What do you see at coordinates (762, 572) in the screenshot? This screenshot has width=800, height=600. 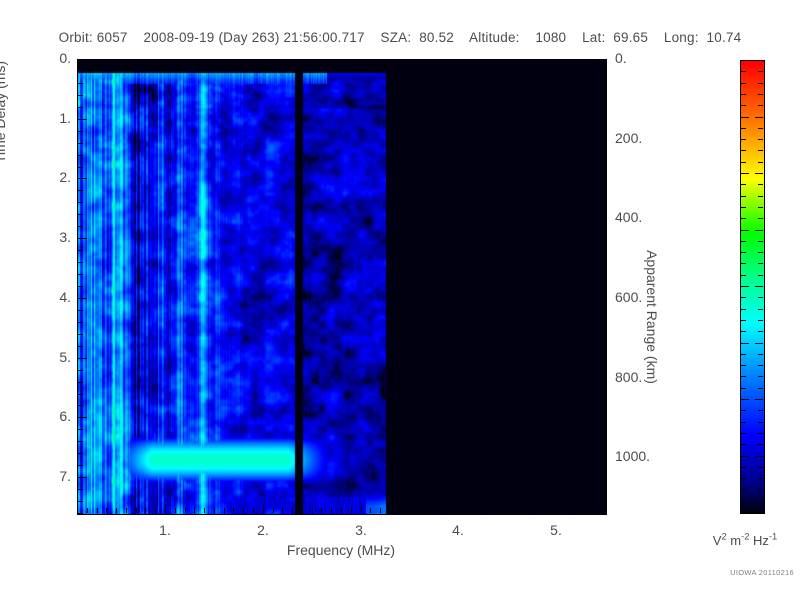 I see `credit-text: UIOWA 20110216` at bounding box center [762, 572].